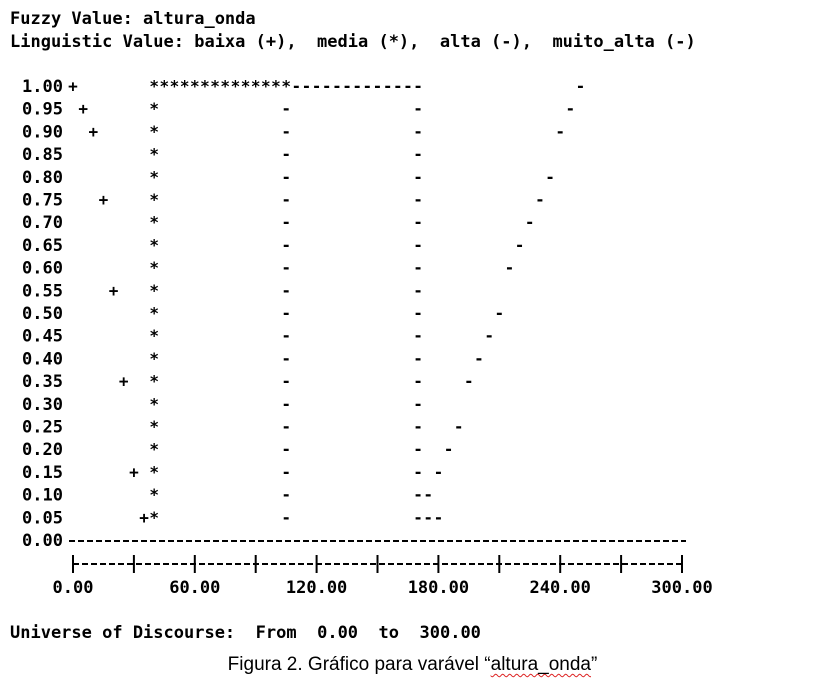 The image size is (825, 688). What do you see at coordinates (42, 178) in the screenshot?
I see `y-tick-label: 0.80` at bounding box center [42, 178].